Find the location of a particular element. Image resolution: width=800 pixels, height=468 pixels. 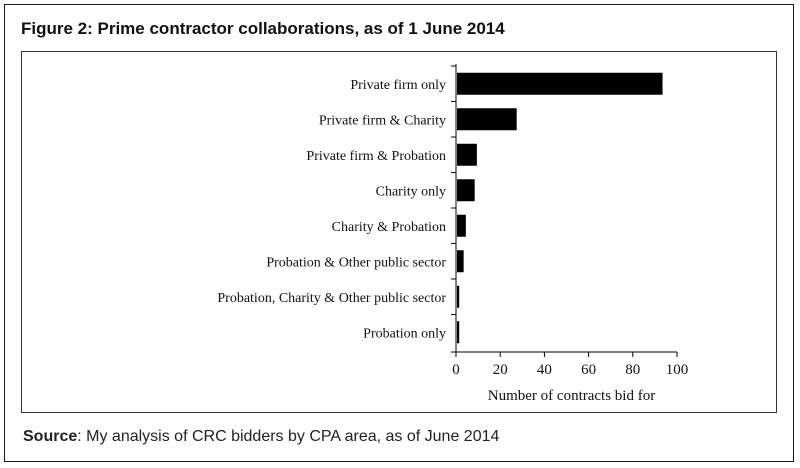

x-tick-label: 100 is located at coordinates (677, 370).